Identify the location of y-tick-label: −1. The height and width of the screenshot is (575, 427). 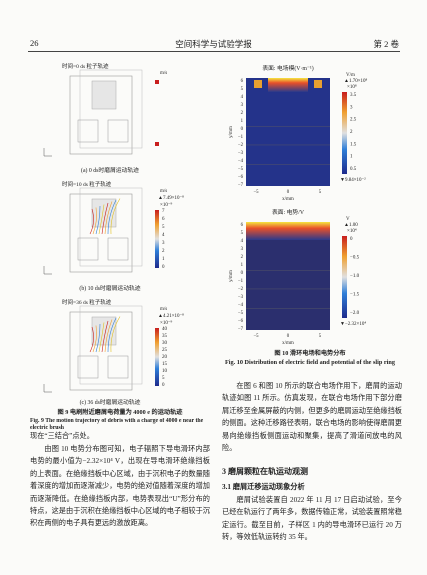
(241, 281).